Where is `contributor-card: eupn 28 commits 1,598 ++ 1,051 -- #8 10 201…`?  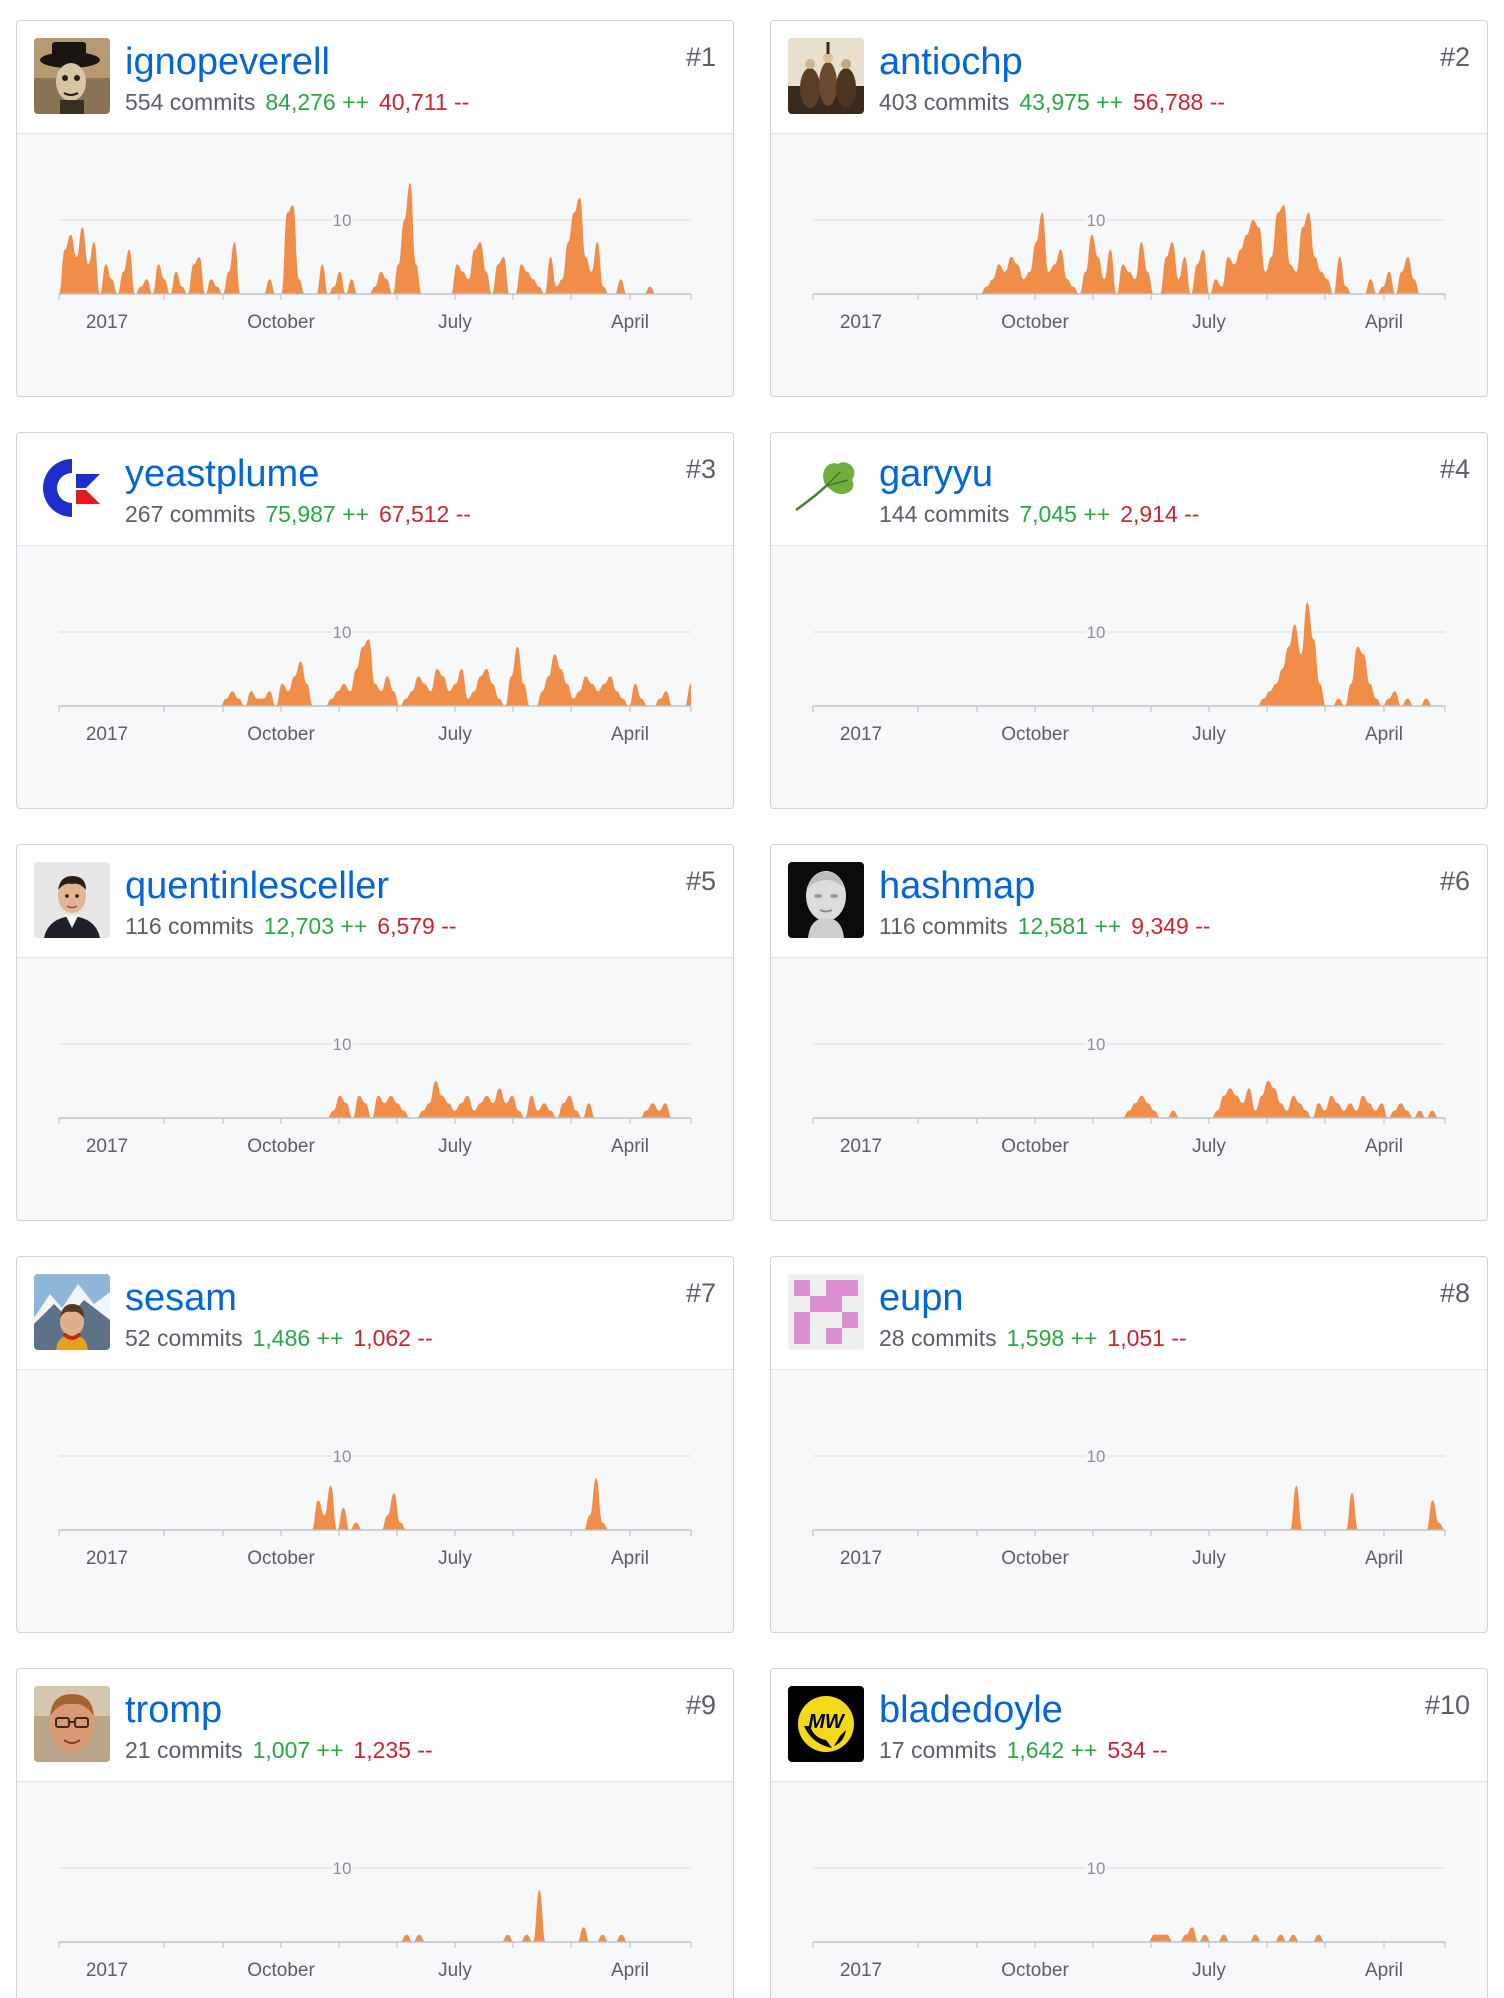
contributor-card: eupn 28 commits 1,598 ++ 1,051 -- #8 10 201… is located at coordinates (1129, 1444).